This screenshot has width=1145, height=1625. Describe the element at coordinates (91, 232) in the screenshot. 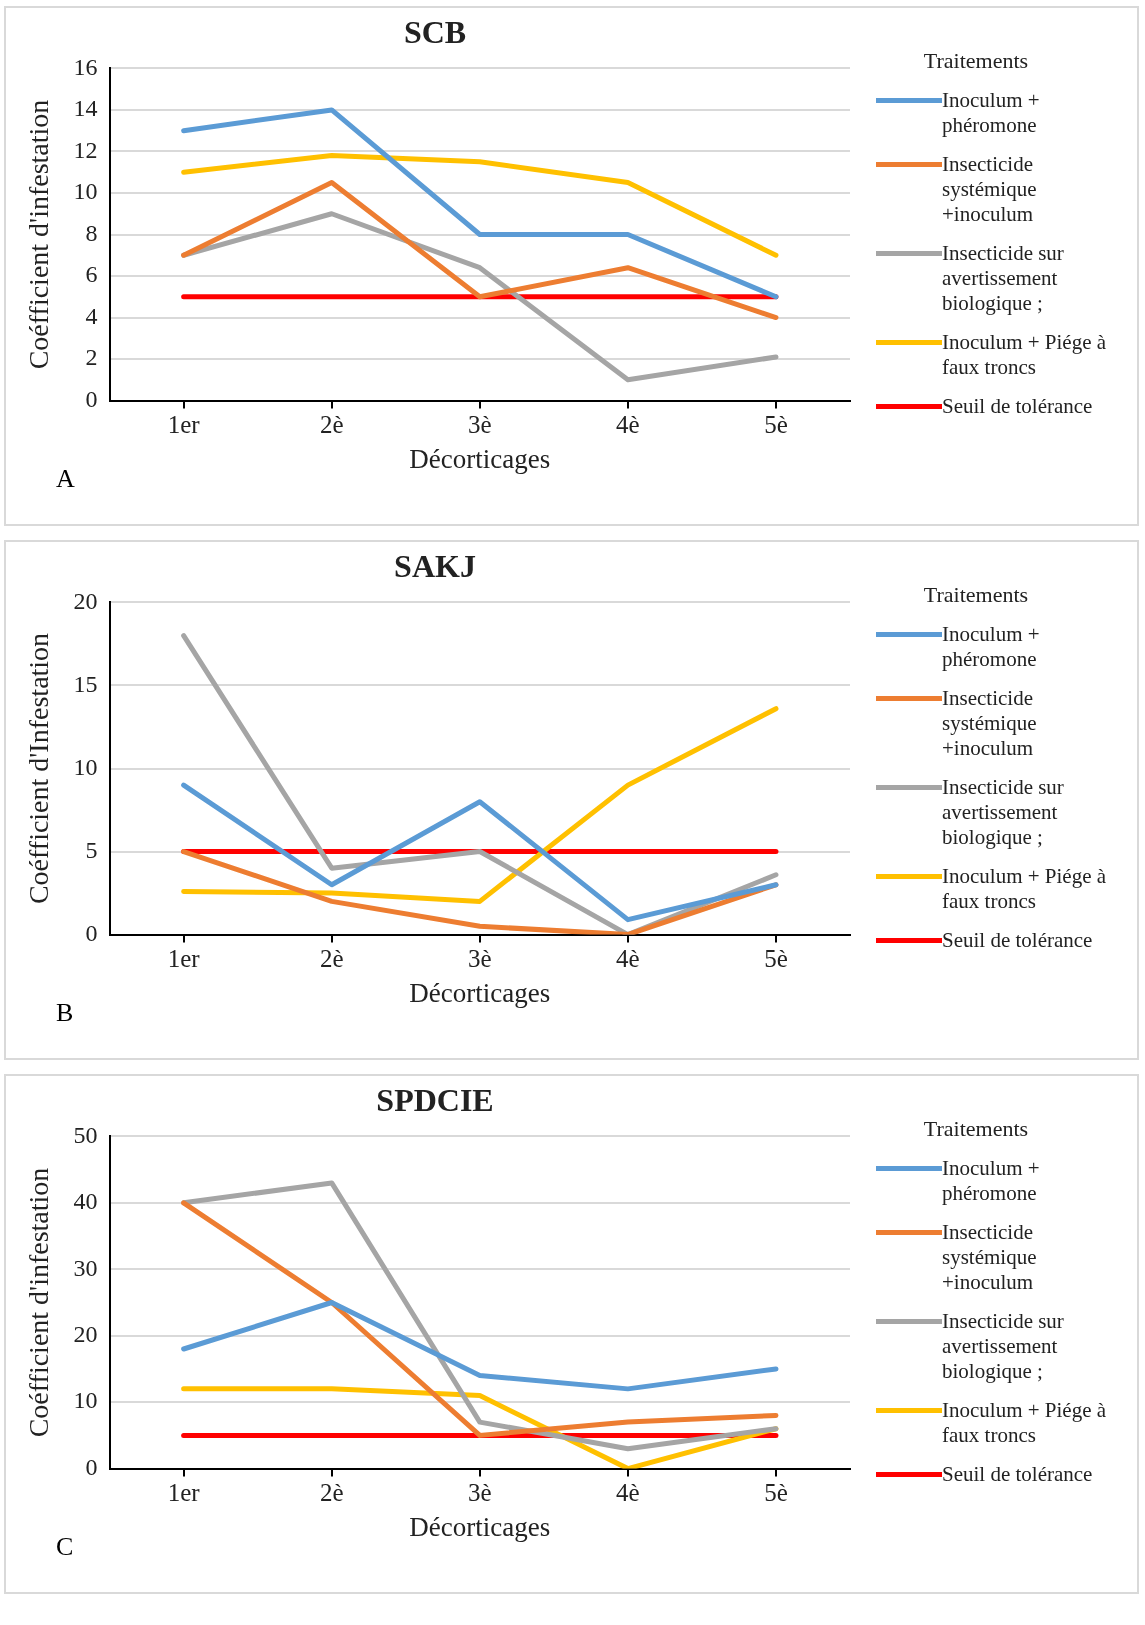

I see `y-tick-label: 8` at that location.